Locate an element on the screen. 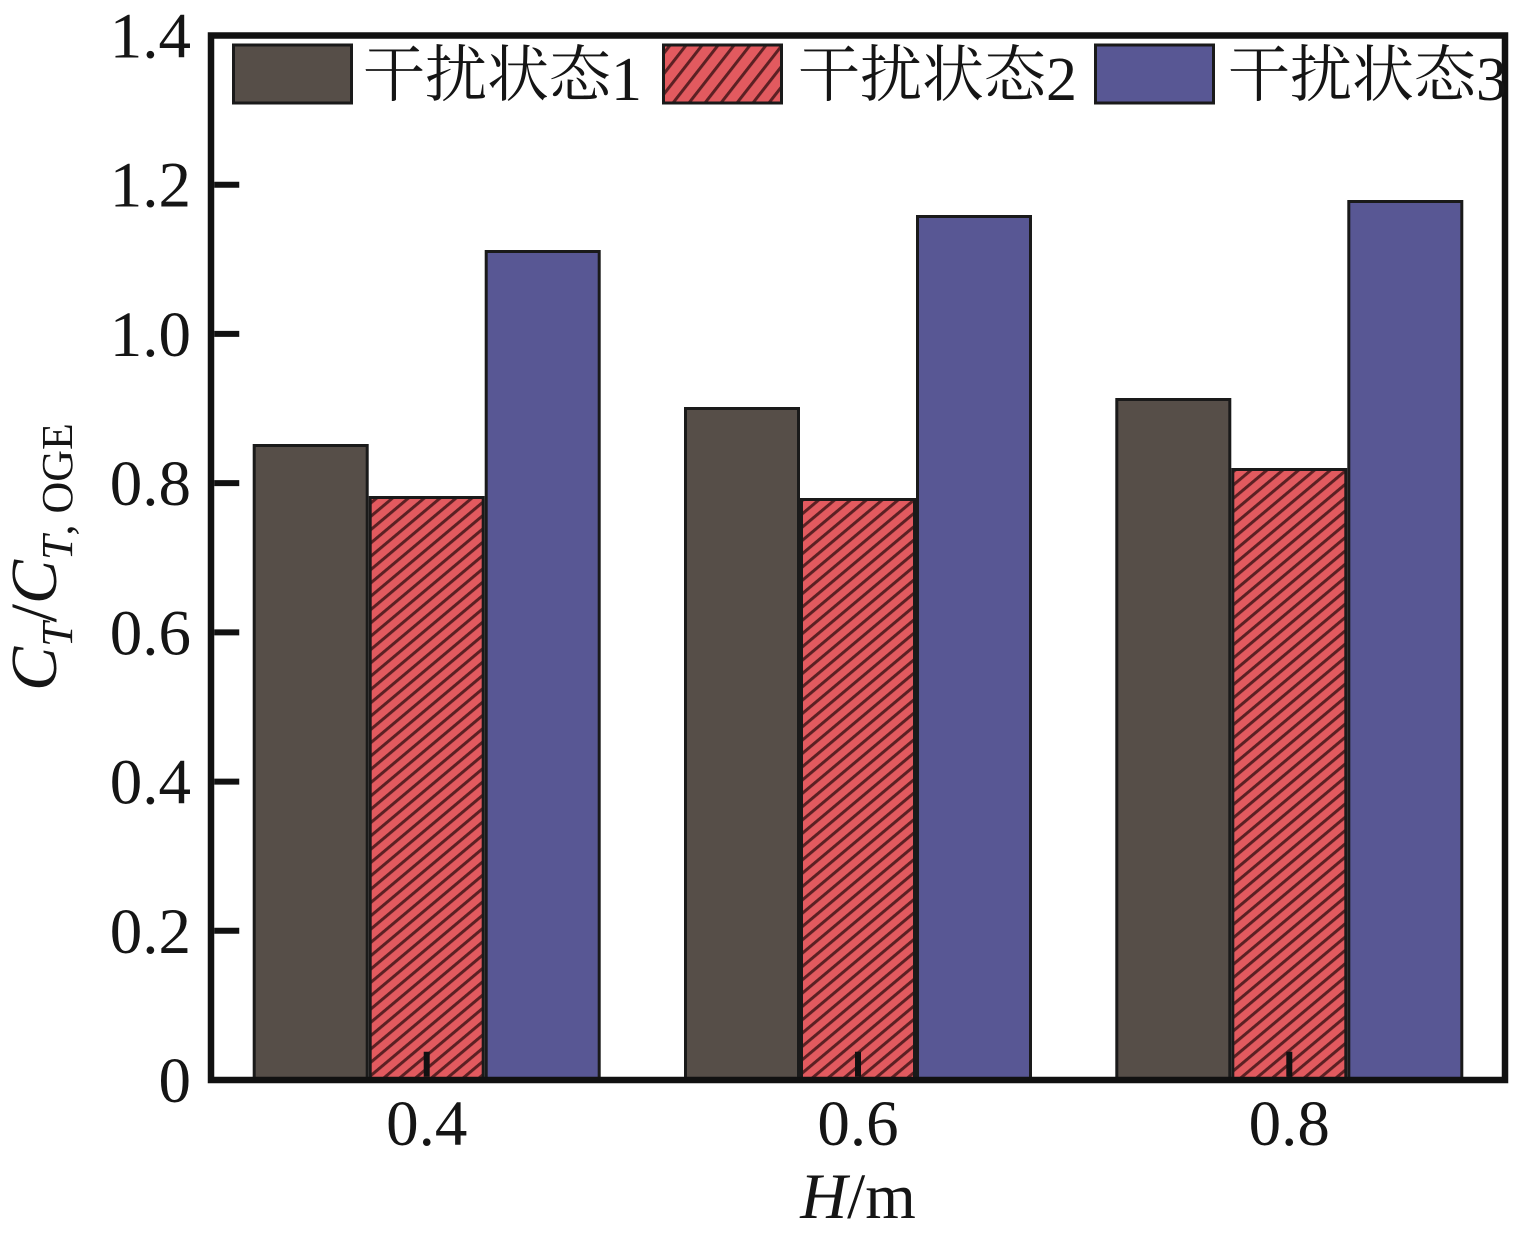 Image resolution: width=1539 pixels, height=1236 pixels. svg-text: 3 is located at coordinates (1491, 80).